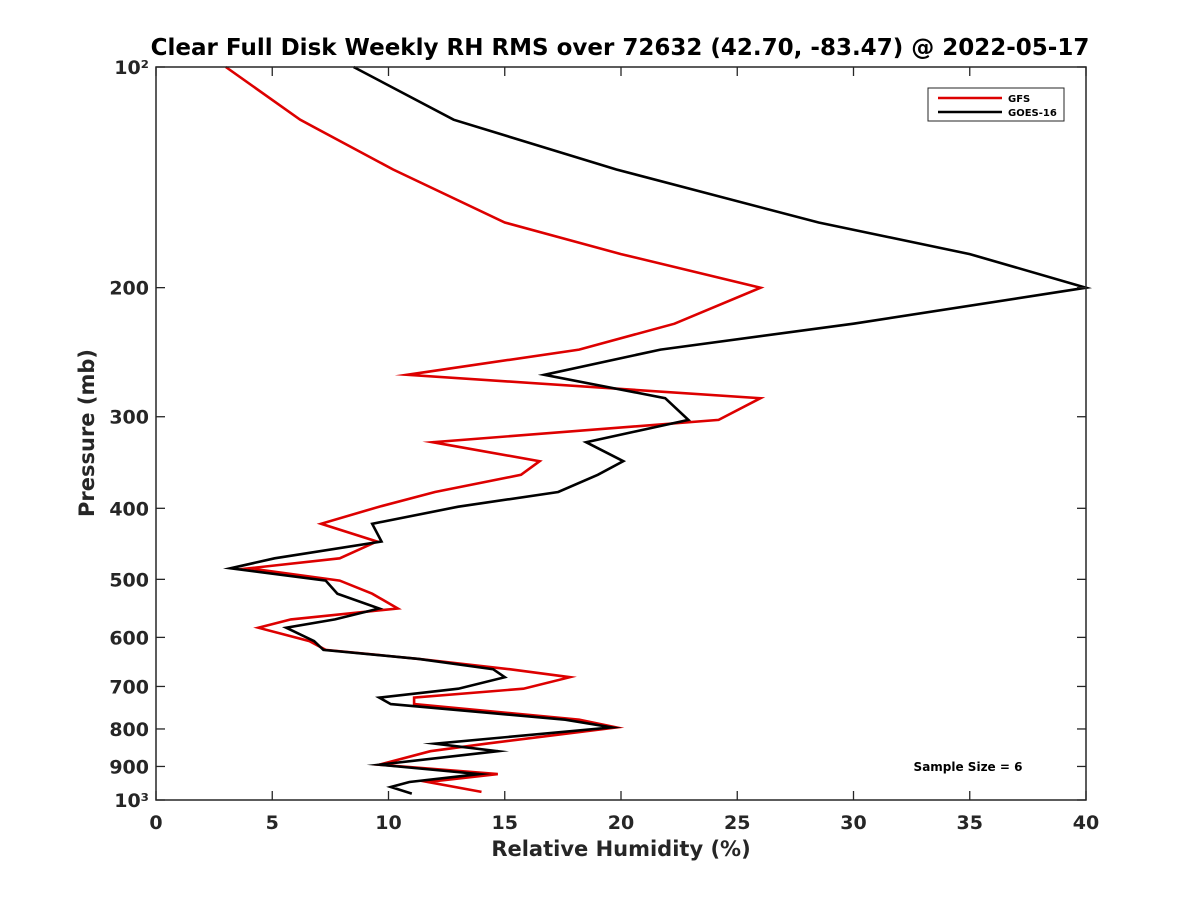  I want to click on sample-size-annotation: Sample Size = 6, so click(968, 767).